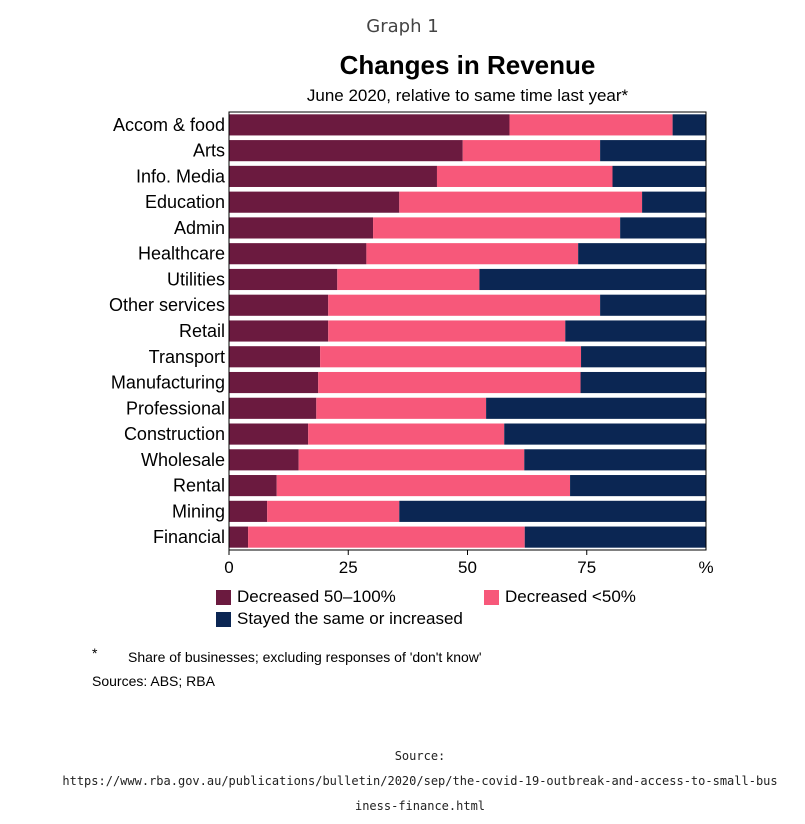 This screenshot has width=805, height=824. What do you see at coordinates (316, 596) in the screenshot?
I see `legend-label: Decreased 50–100%` at bounding box center [316, 596].